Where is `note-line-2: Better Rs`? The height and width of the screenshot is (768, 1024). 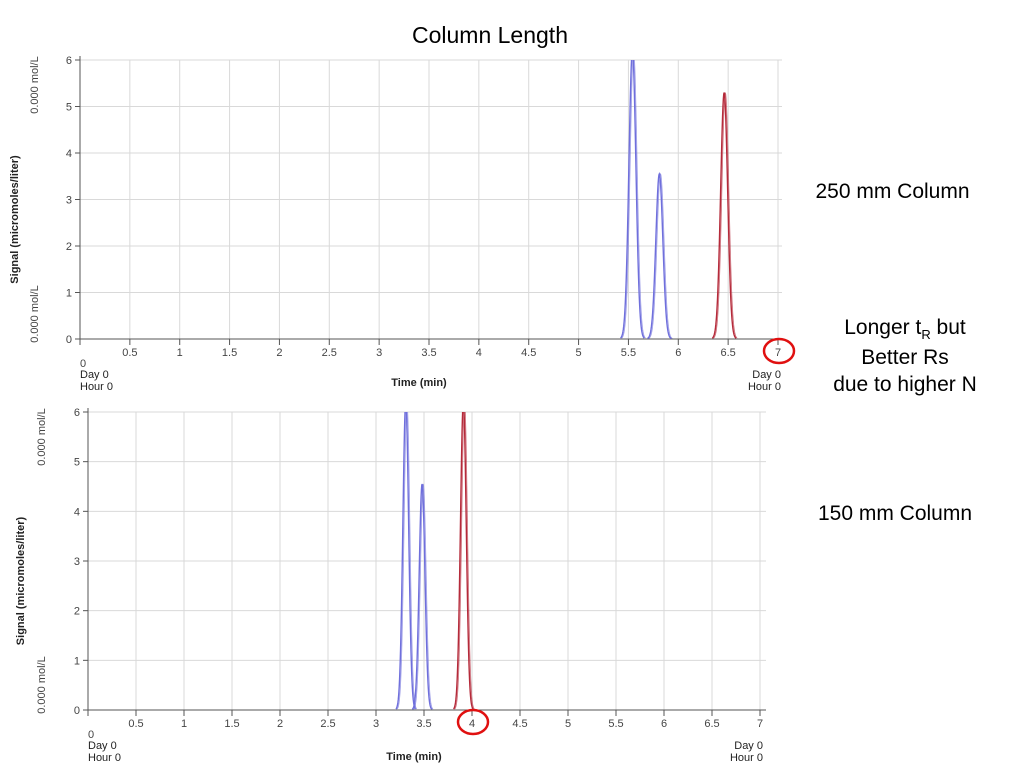 note-line-2: Better Rs is located at coordinates (905, 357).